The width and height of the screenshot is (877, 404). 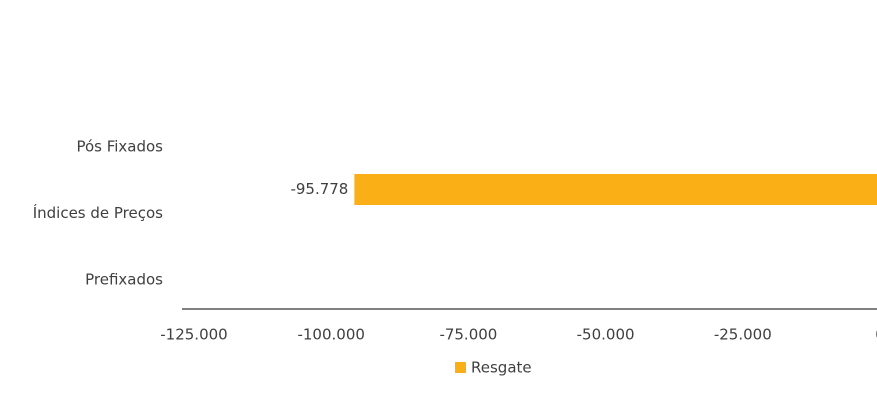 What do you see at coordinates (876, 335) in the screenshot?
I see `x-tick-label: 0` at bounding box center [876, 335].